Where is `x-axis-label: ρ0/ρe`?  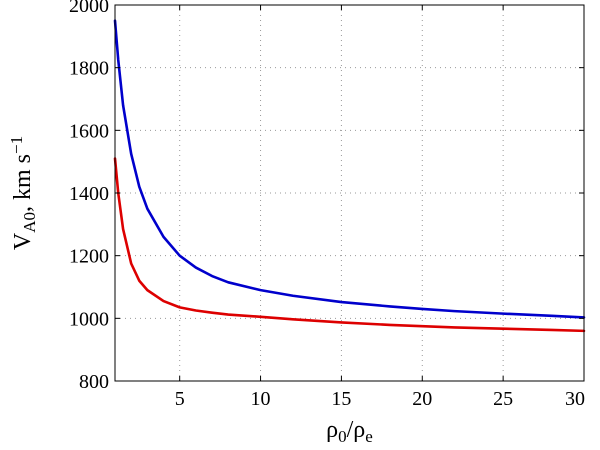
x-axis-label: ρ0/ρe is located at coordinates (349, 431).